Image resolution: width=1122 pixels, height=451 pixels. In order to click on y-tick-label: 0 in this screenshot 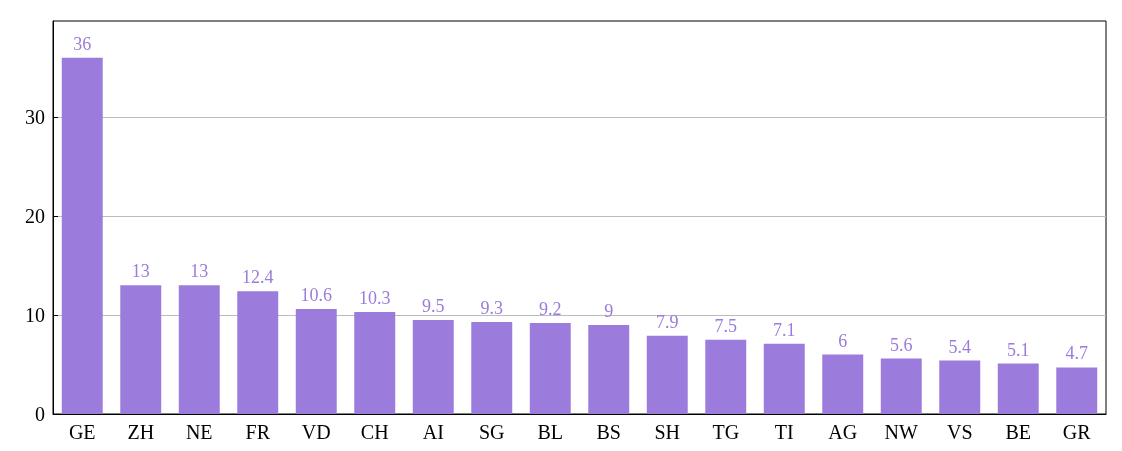, I will do `click(40, 414)`.